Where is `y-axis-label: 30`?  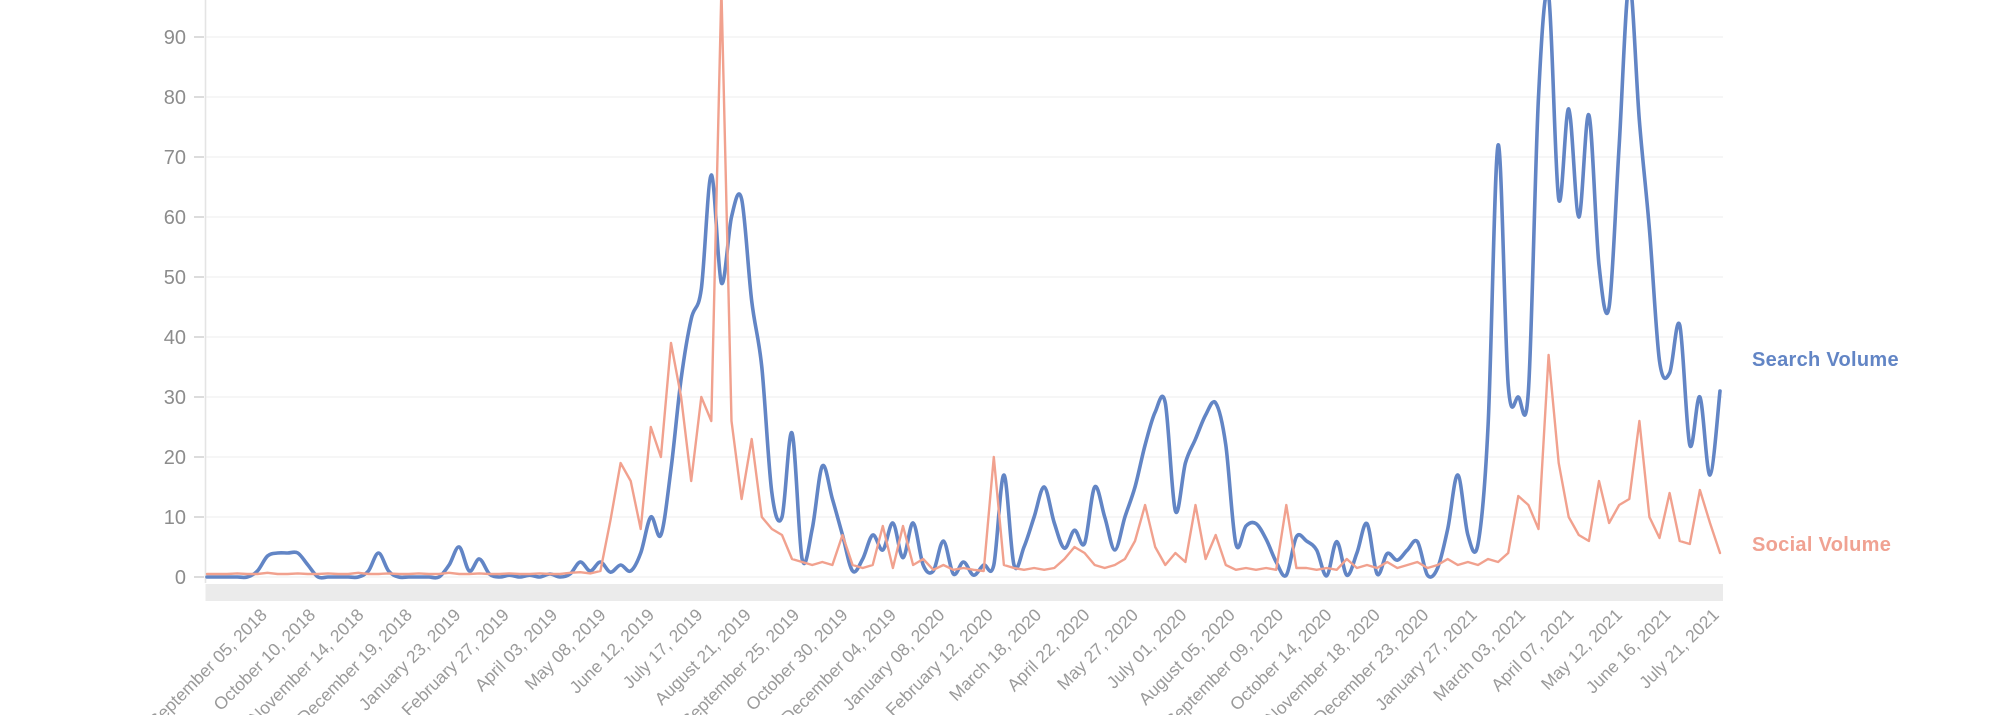
y-axis-label: 30 is located at coordinates (175, 398).